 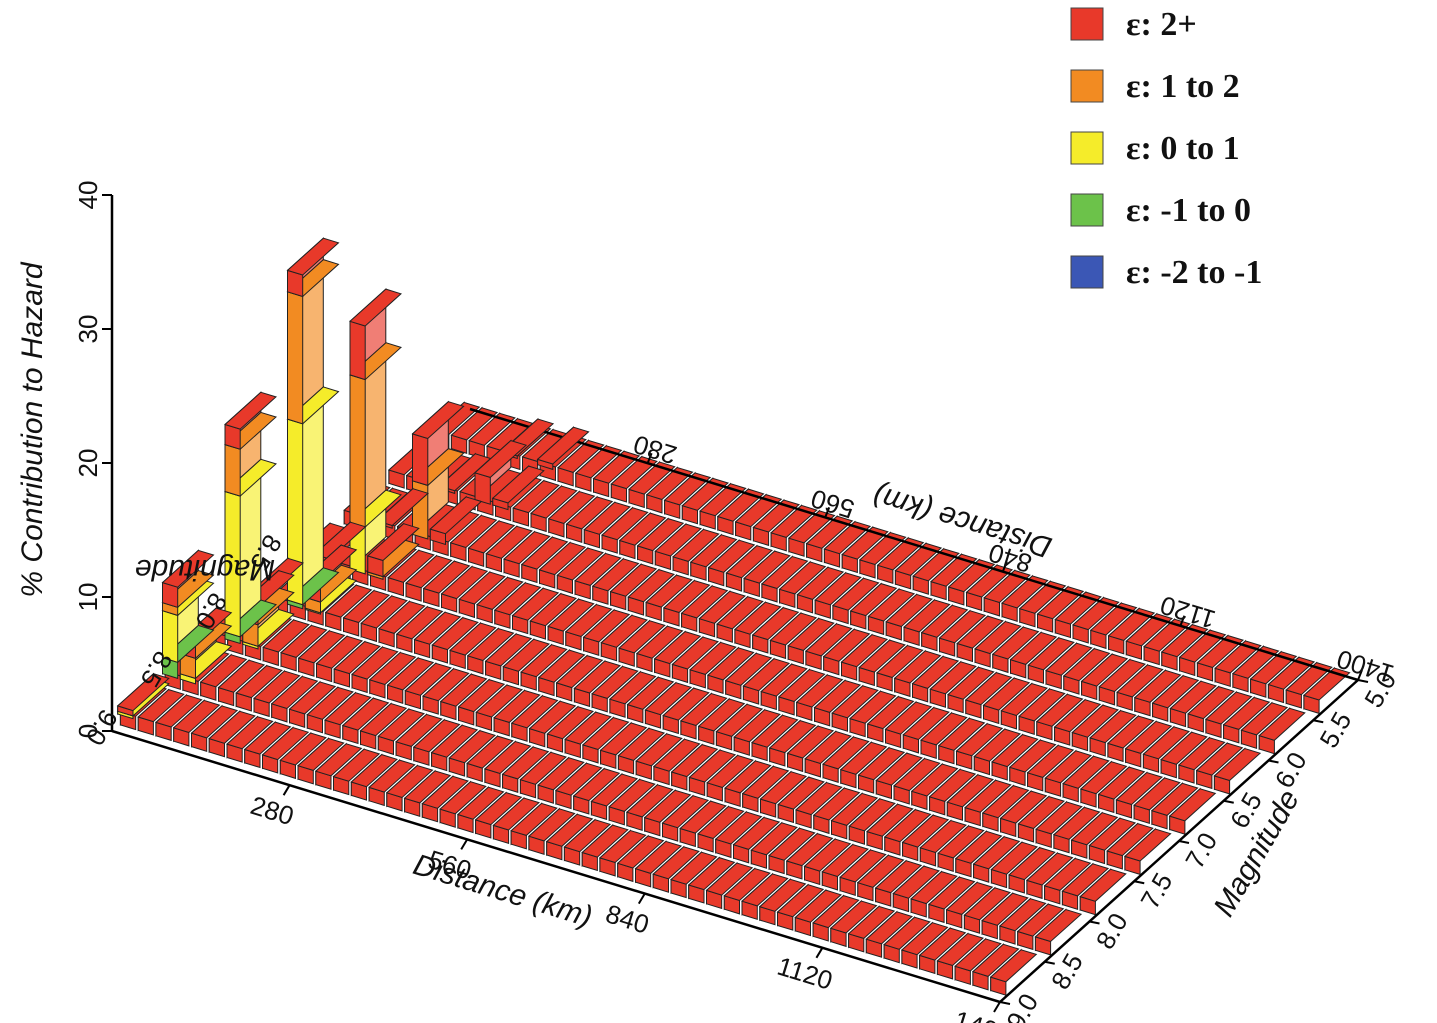 What do you see at coordinates (88, 597) in the screenshot?
I see `z-tick-label: 10` at bounding box center [88, 597].